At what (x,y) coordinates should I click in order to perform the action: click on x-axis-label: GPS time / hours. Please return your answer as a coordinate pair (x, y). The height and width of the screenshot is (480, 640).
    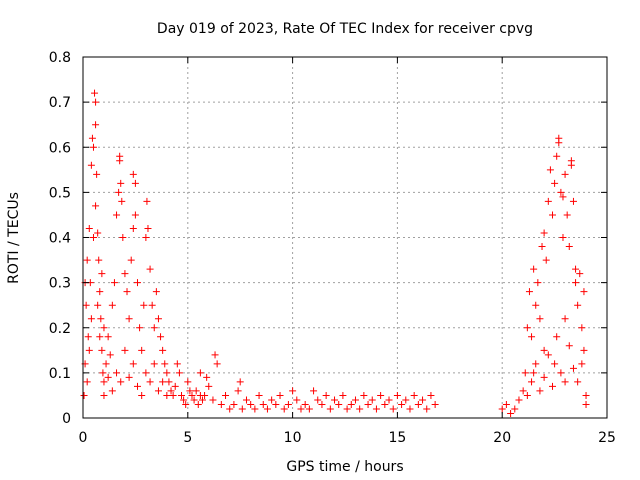
    Looking at the image, I should click on (344, 467).